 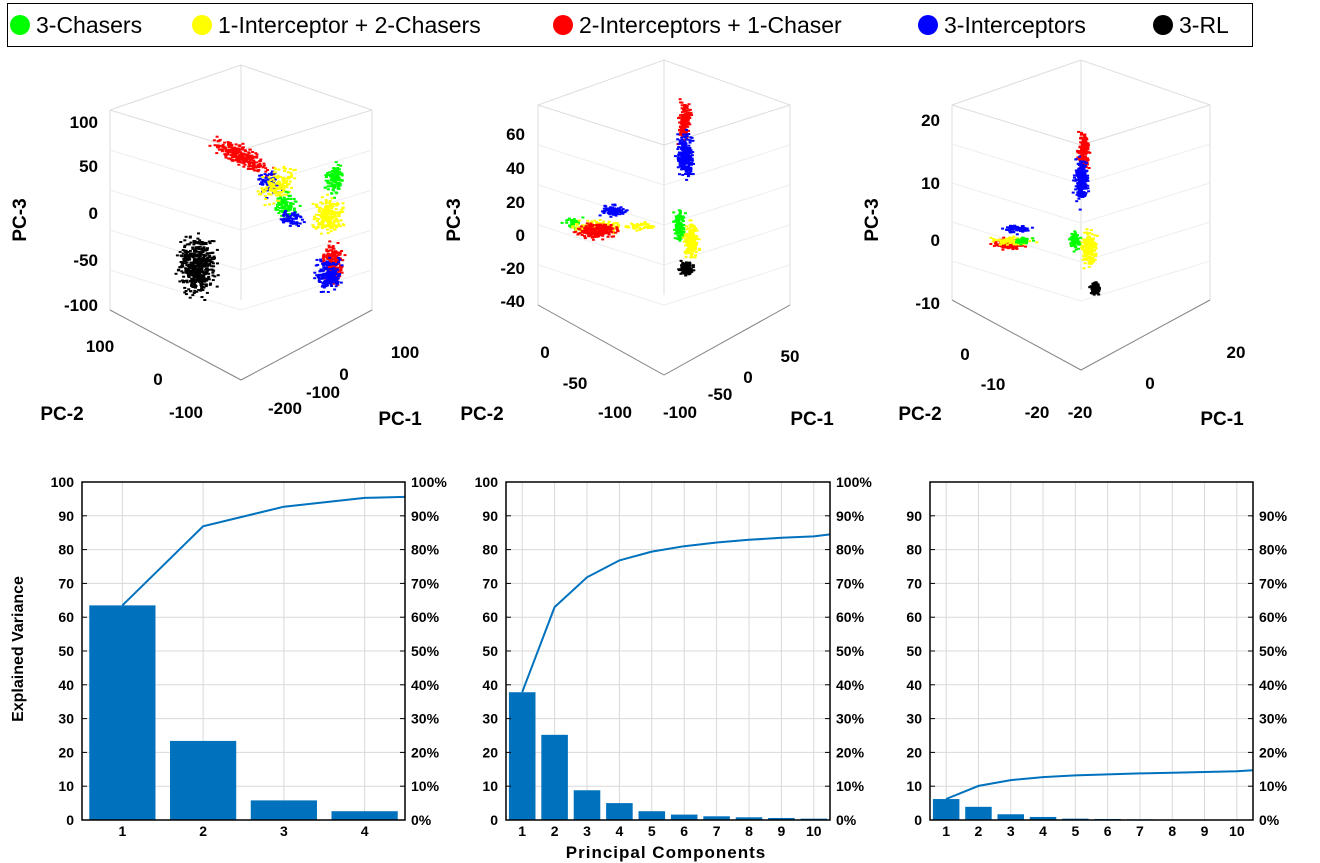 I want to click on y2-tick-label: 90%, so click(x=1273, y=516).